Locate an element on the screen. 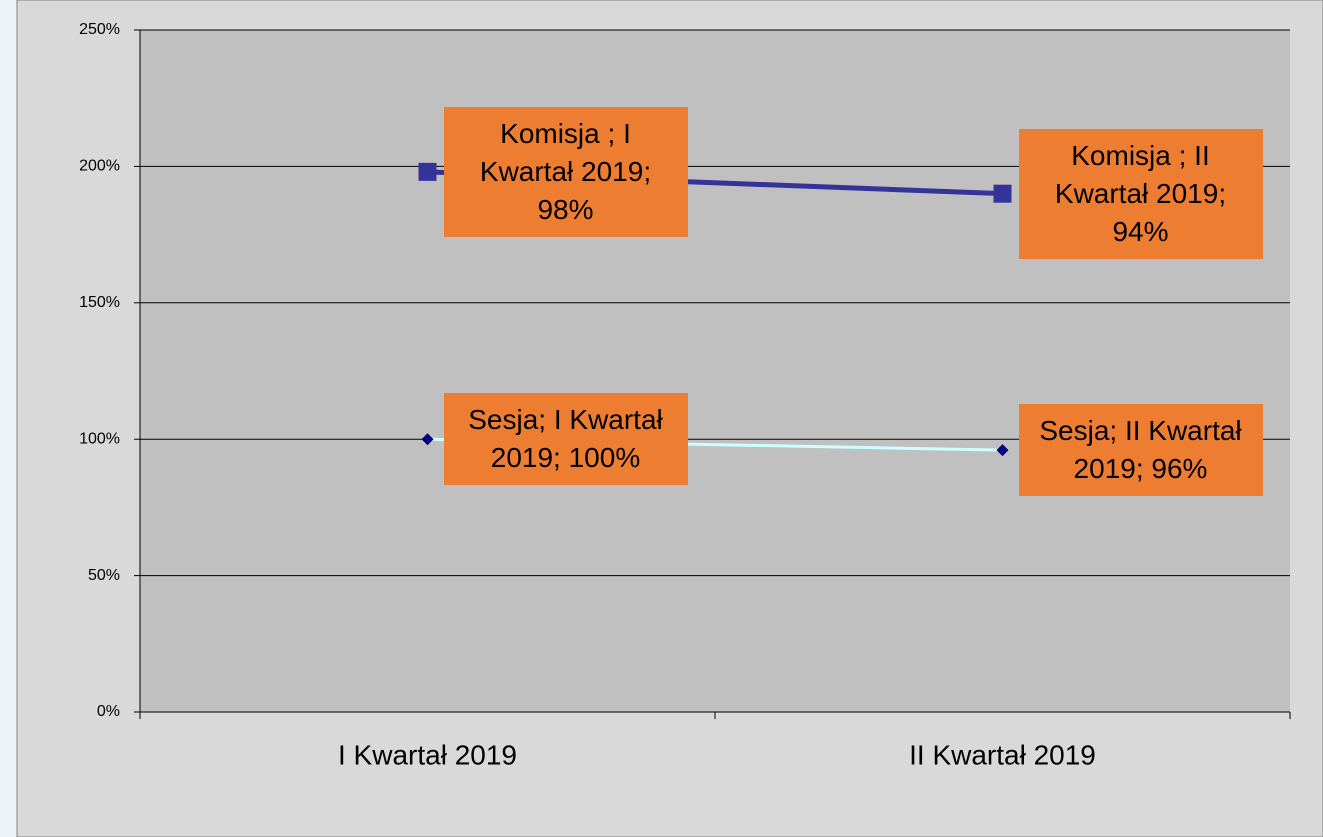 This screenshot has height=837, width=1323. data-label: Sesja; II Kwartał 2019; 96% is located at coordinates (1140, 450).